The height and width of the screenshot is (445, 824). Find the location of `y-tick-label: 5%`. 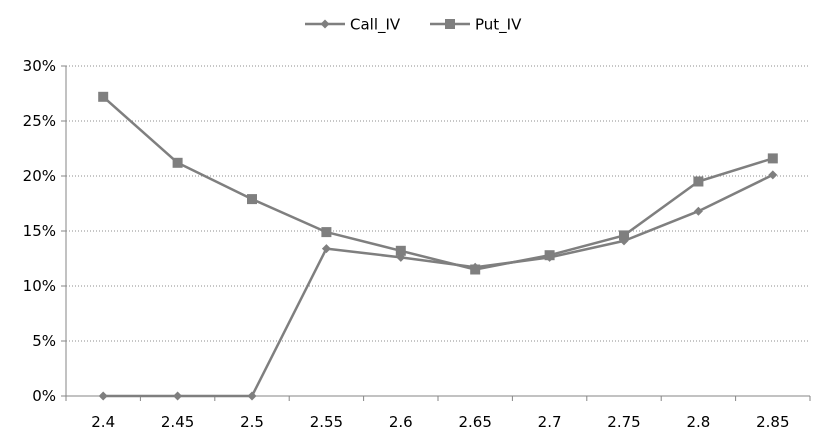

y-tick-label: 5% is located at coordinates (44, 341).